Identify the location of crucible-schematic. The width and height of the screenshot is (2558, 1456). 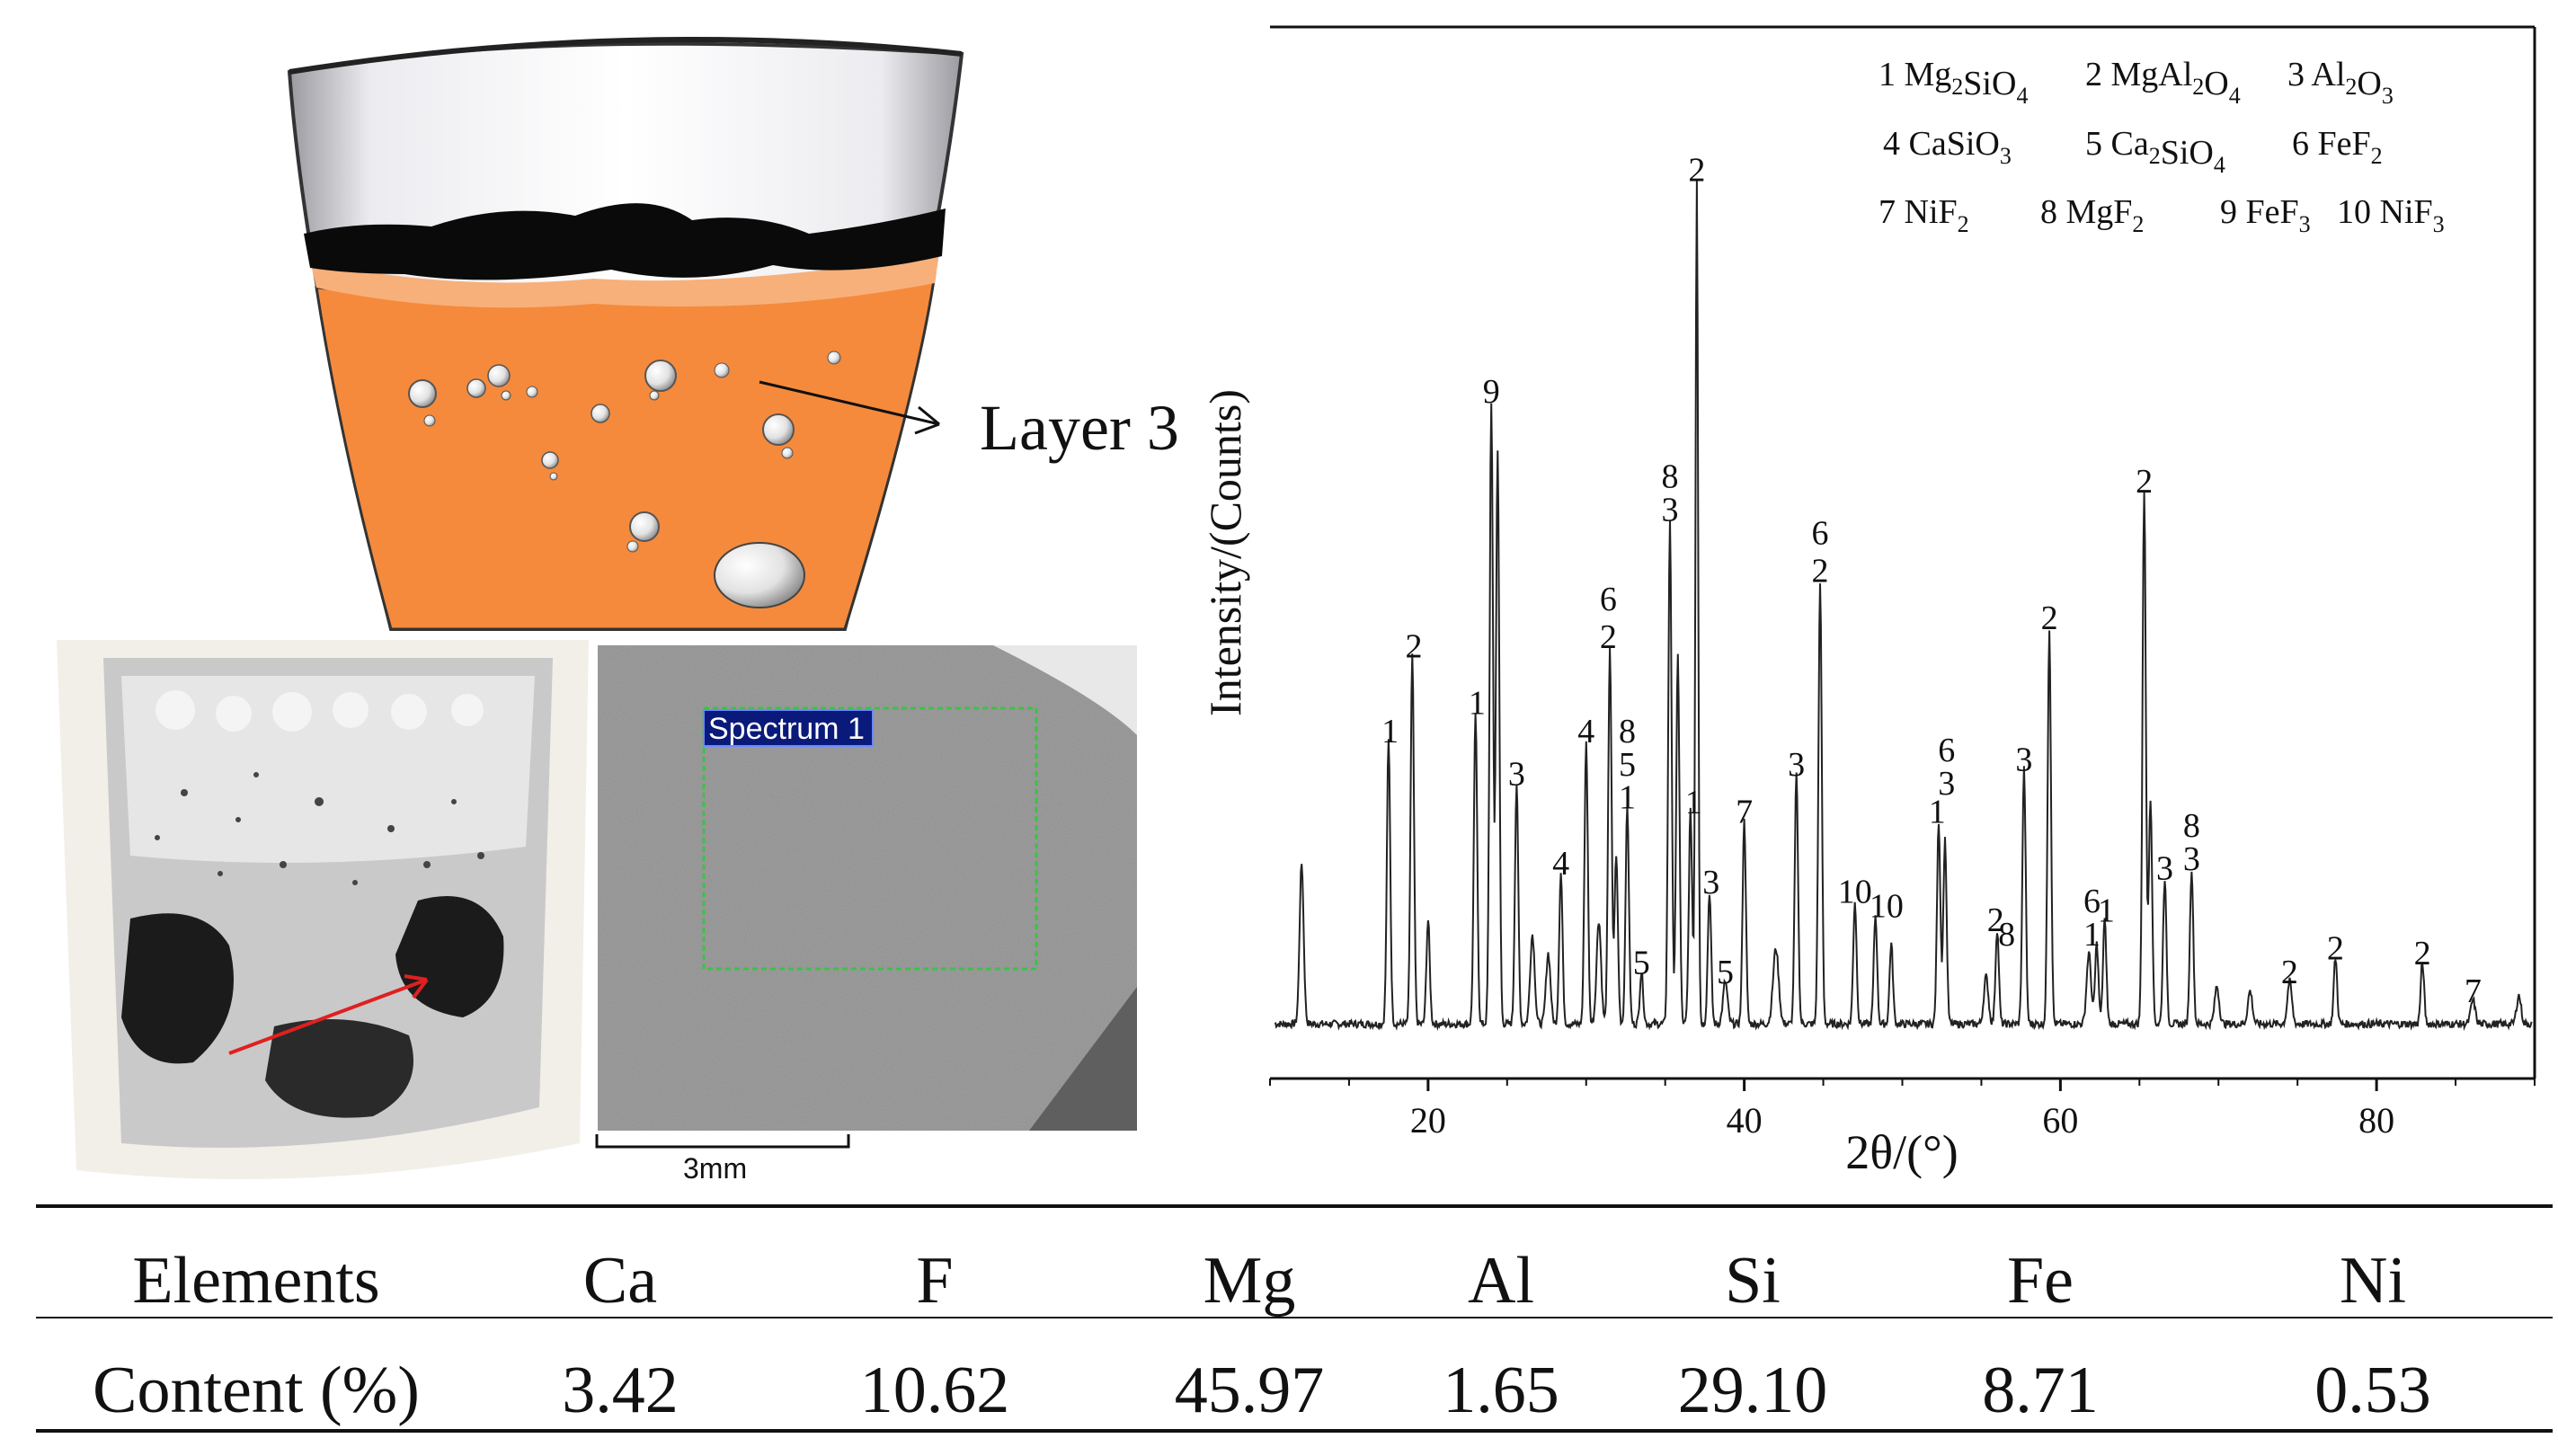
(625, 334).